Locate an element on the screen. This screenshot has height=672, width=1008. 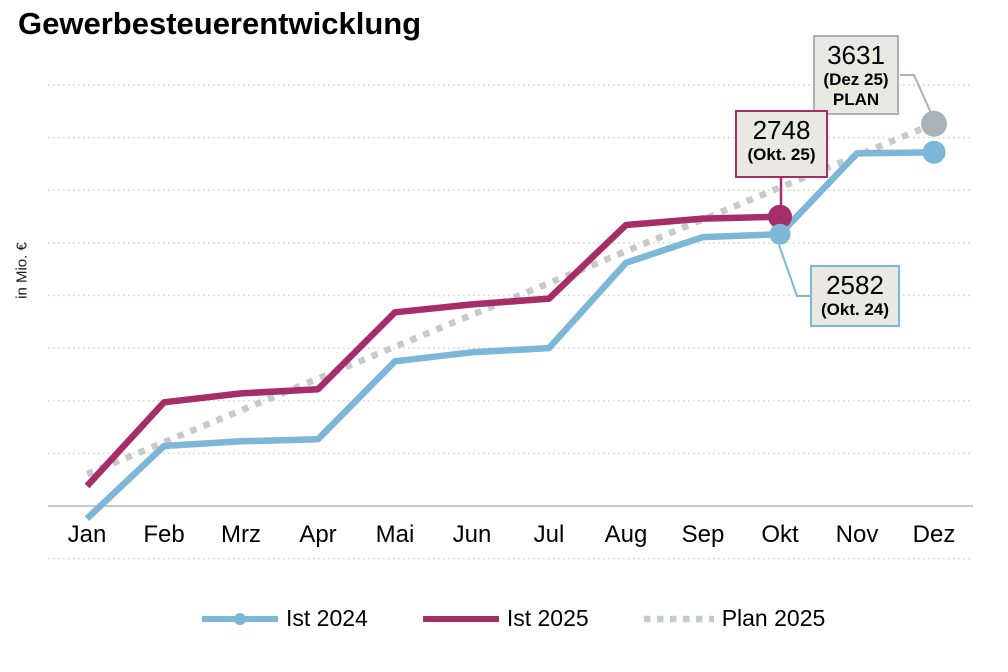
chart-legend: Ist 2024 Ist 2025 Plan 2025 is located at coordinates (512, 618).